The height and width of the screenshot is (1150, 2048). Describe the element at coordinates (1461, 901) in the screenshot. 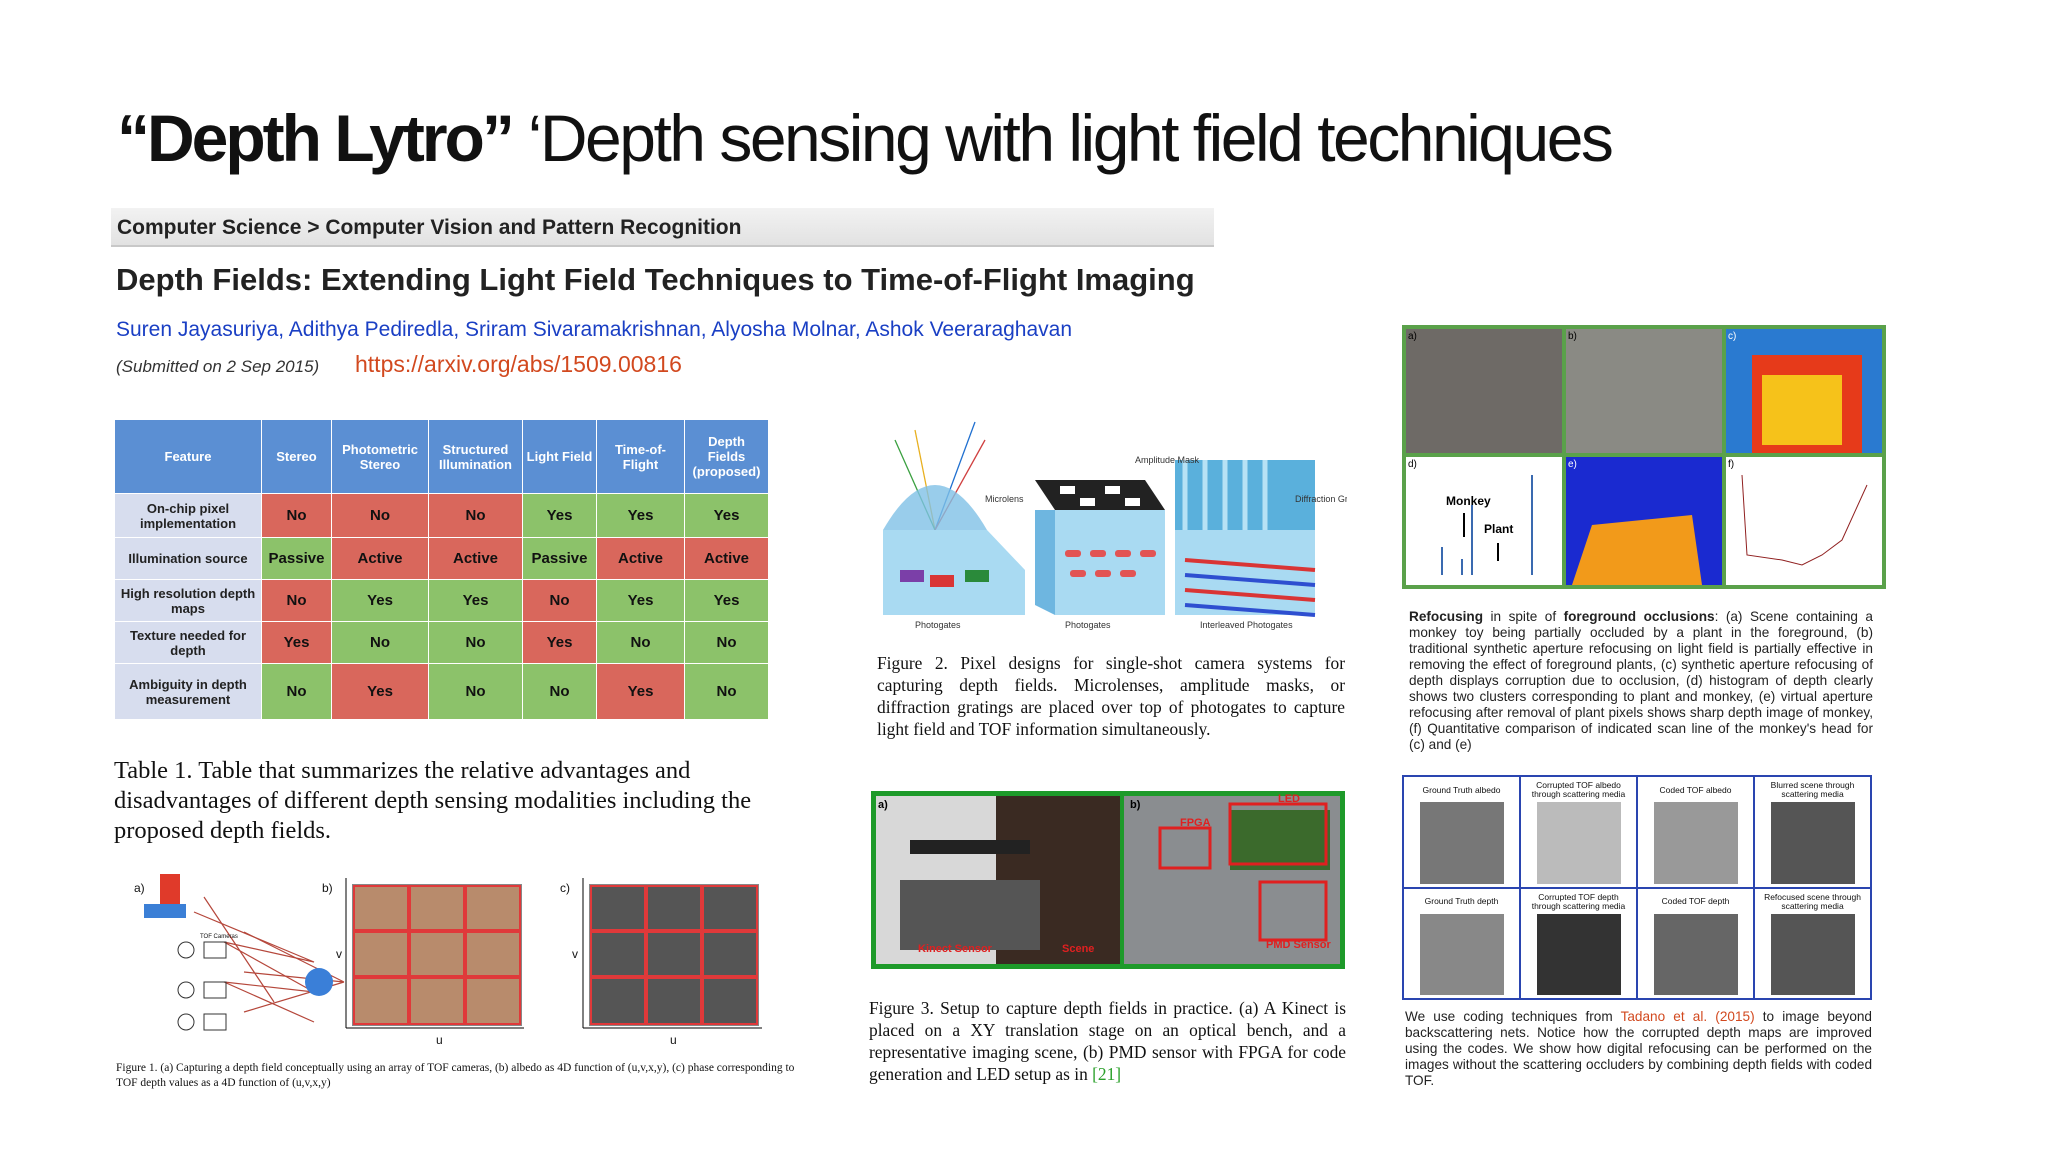

I see `panel-label: Ground Truth depth` at that location.